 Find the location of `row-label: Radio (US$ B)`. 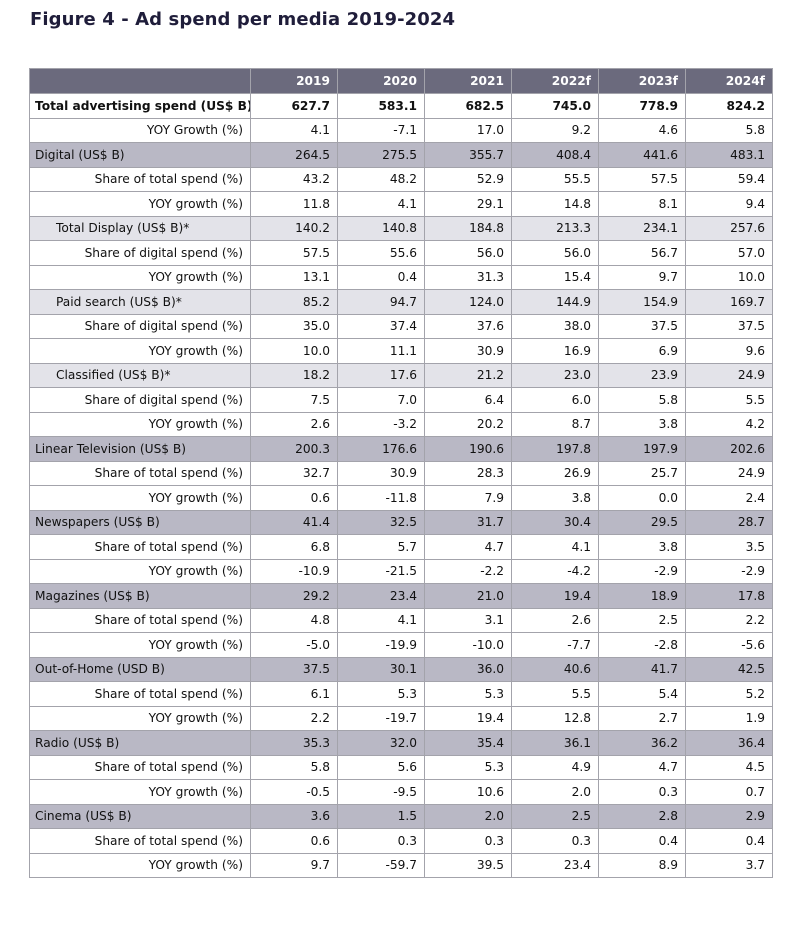

row-label: Radio (US$ B) is located at coordinates (140, 743).